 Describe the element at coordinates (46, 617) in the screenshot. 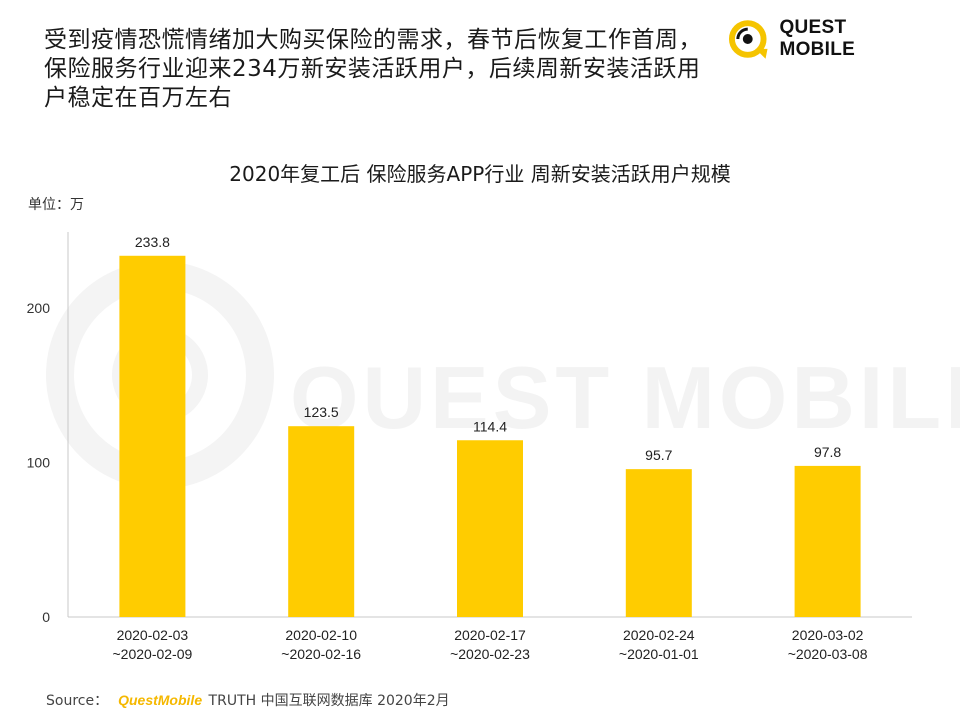

I see `y-tick-label: 0` at that location.